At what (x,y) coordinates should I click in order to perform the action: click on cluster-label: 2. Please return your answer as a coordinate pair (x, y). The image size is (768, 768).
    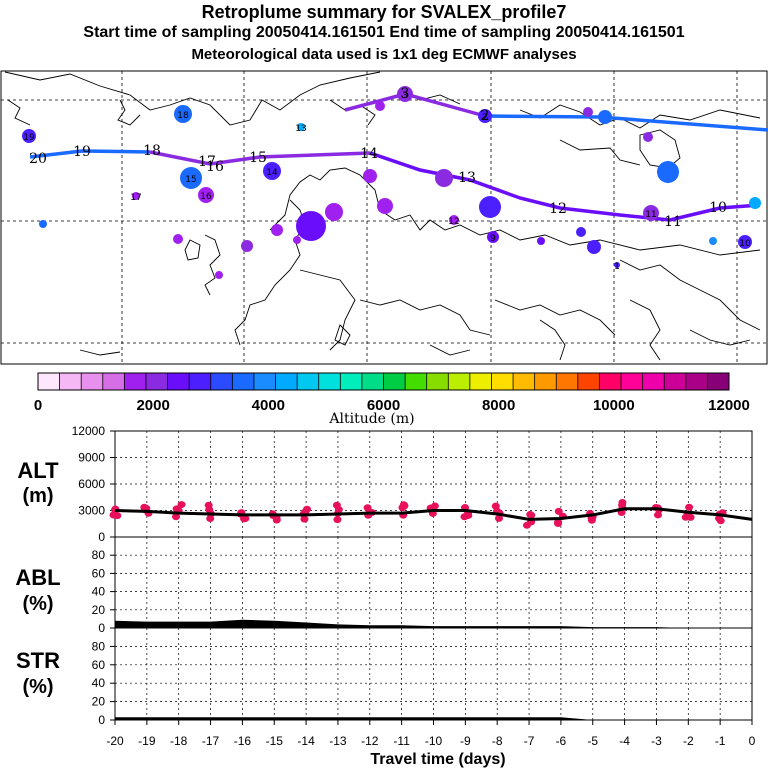
    Looking at the image, I should click on (485, 118).